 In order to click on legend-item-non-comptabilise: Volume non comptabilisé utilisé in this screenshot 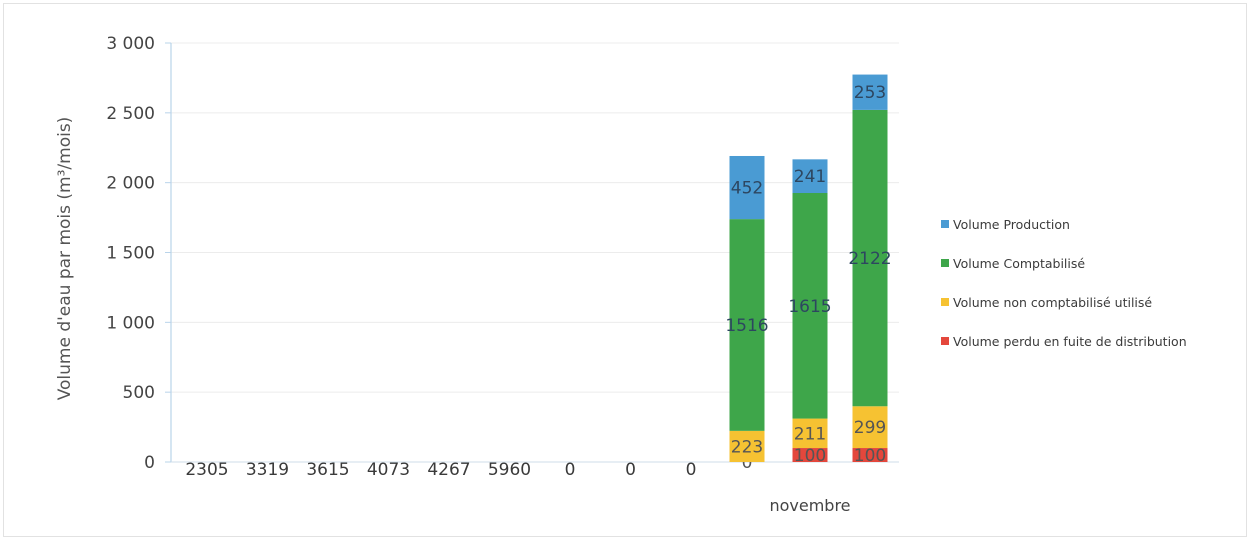, I will do `click(1064, 302)`.